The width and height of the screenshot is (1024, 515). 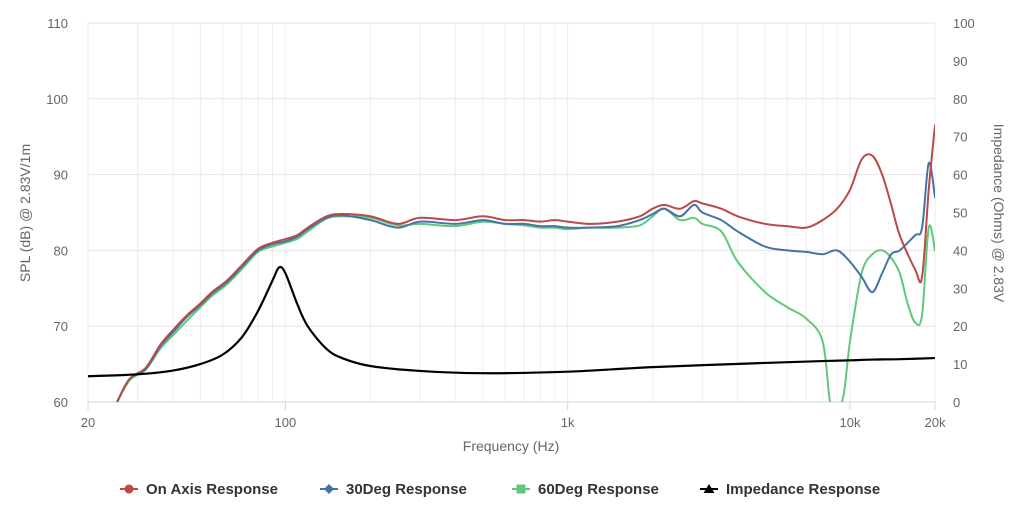 What do you see at coordinates (61, 402) in the screenshot?
I see `y-tick-label-0: 60` at bounding box center [61, 402].